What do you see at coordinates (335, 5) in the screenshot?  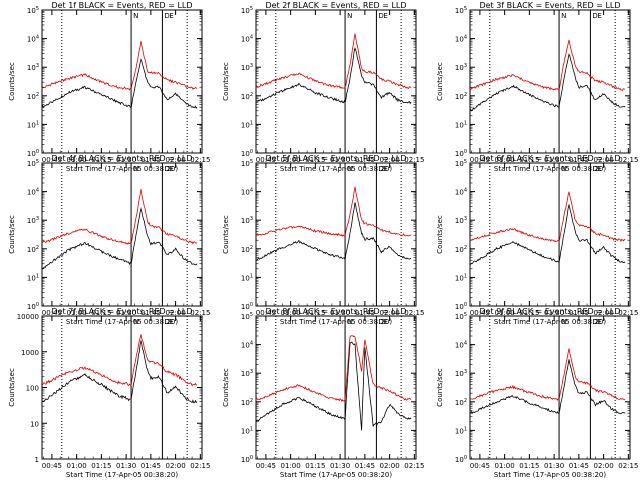 I see `panel-title: Det 2f BLACK = Events, RED = LLD` at bounding box center [335, 5].